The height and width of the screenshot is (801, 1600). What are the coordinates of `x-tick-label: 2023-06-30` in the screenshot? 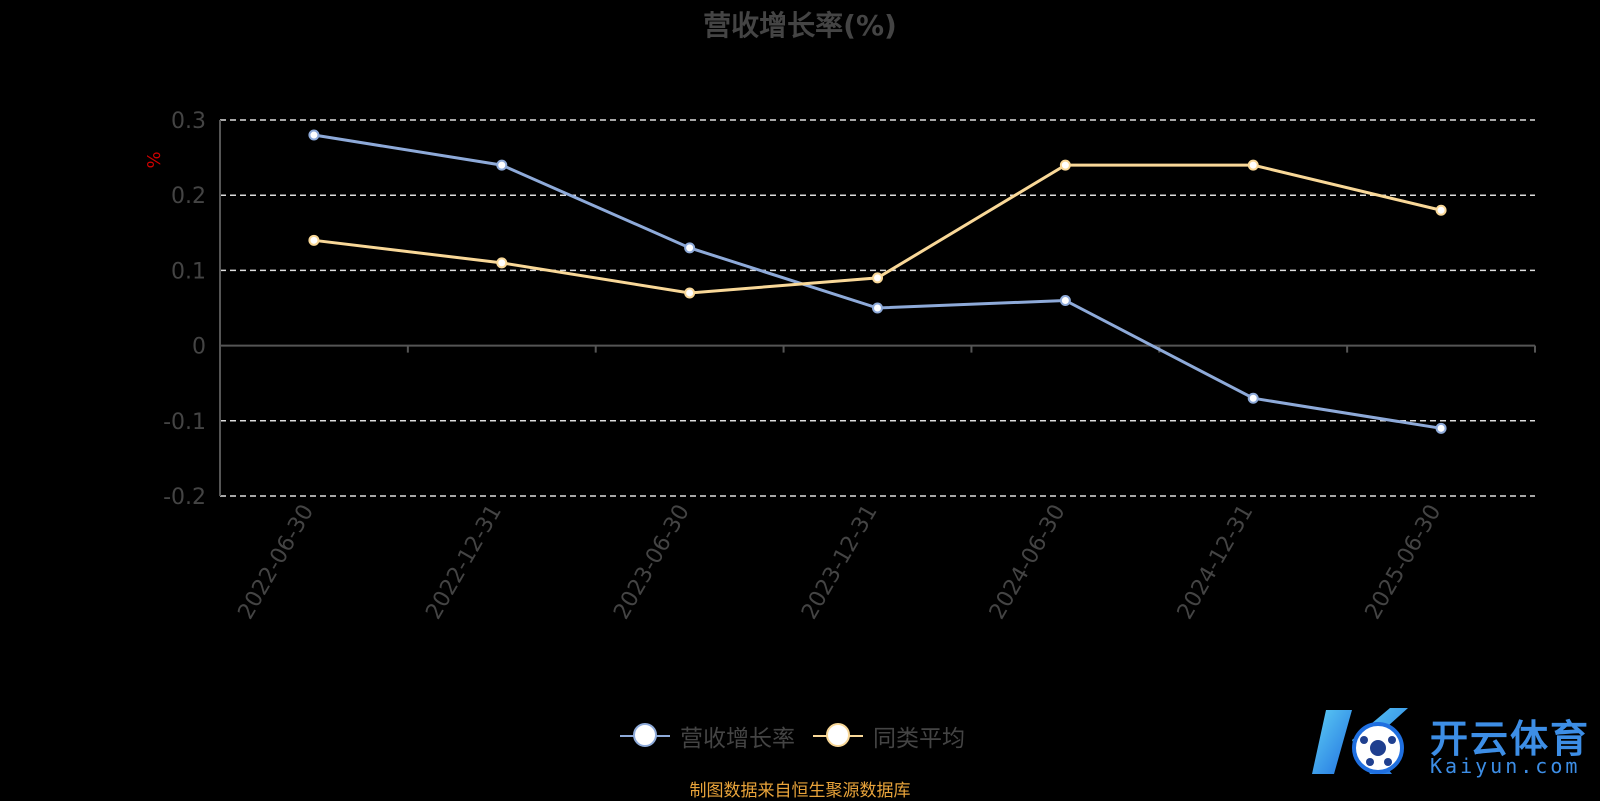 It's located at (652, 562).